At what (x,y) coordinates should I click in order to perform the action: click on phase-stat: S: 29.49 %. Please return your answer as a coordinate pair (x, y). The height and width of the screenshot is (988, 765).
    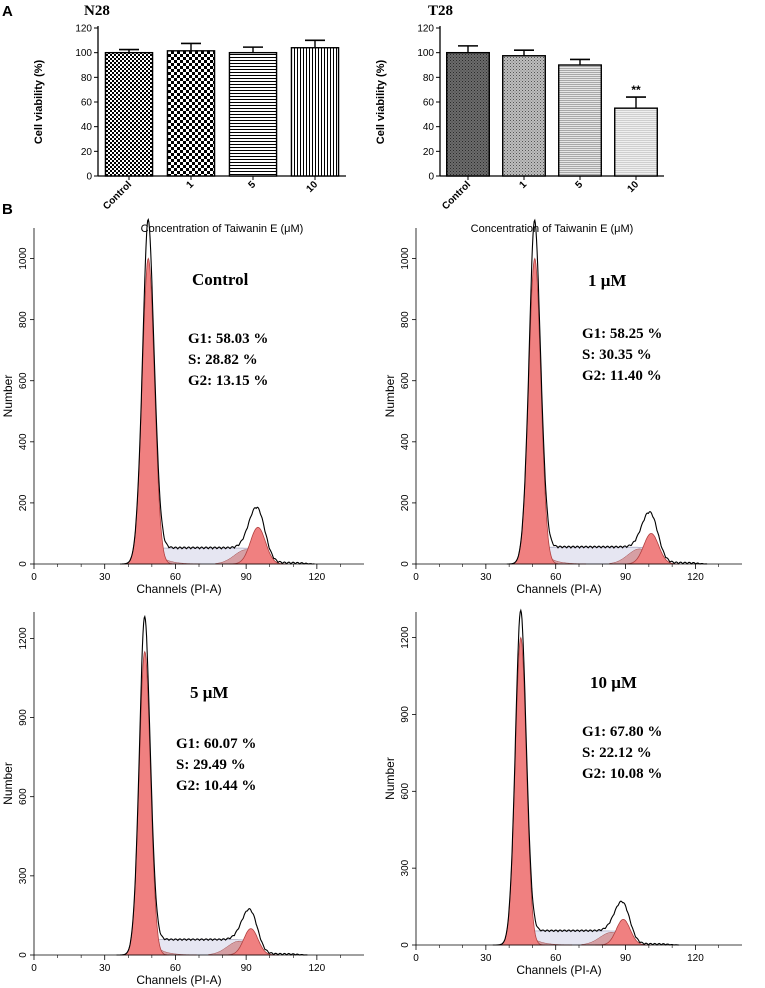
    Looking at the image, I should click on (211, 765).